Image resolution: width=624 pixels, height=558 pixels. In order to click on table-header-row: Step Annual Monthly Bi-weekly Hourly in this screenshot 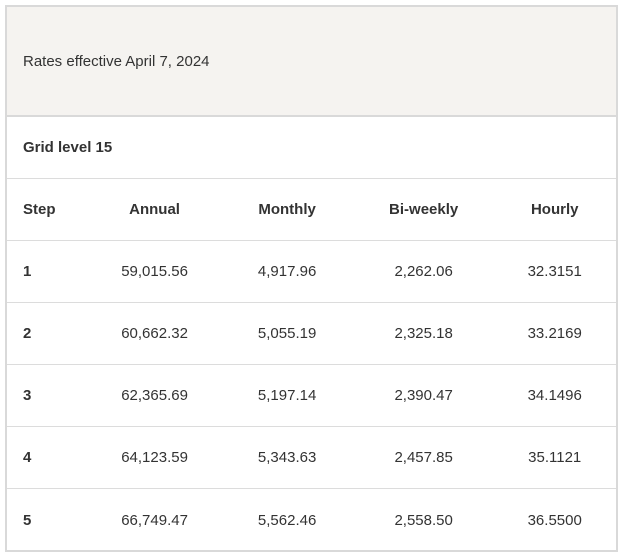, I will do `click(311, 210)`.